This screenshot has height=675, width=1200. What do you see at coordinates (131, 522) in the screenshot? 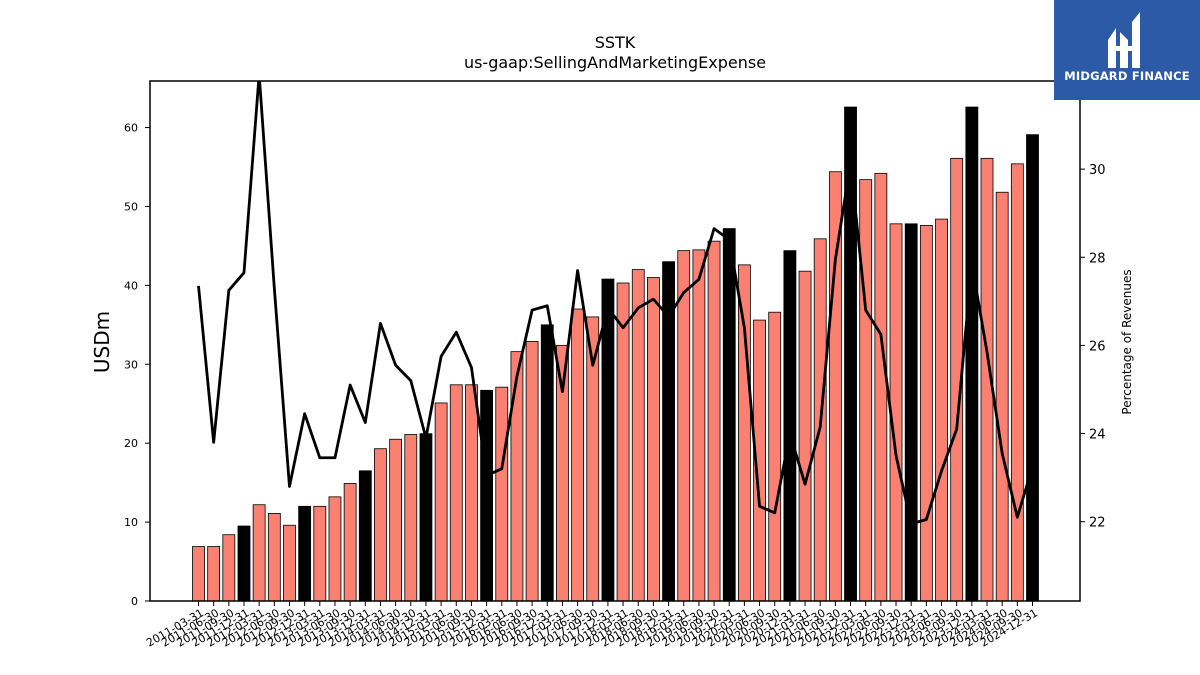
I see `y-tick-label: 10` at bounding box center [131, 522].